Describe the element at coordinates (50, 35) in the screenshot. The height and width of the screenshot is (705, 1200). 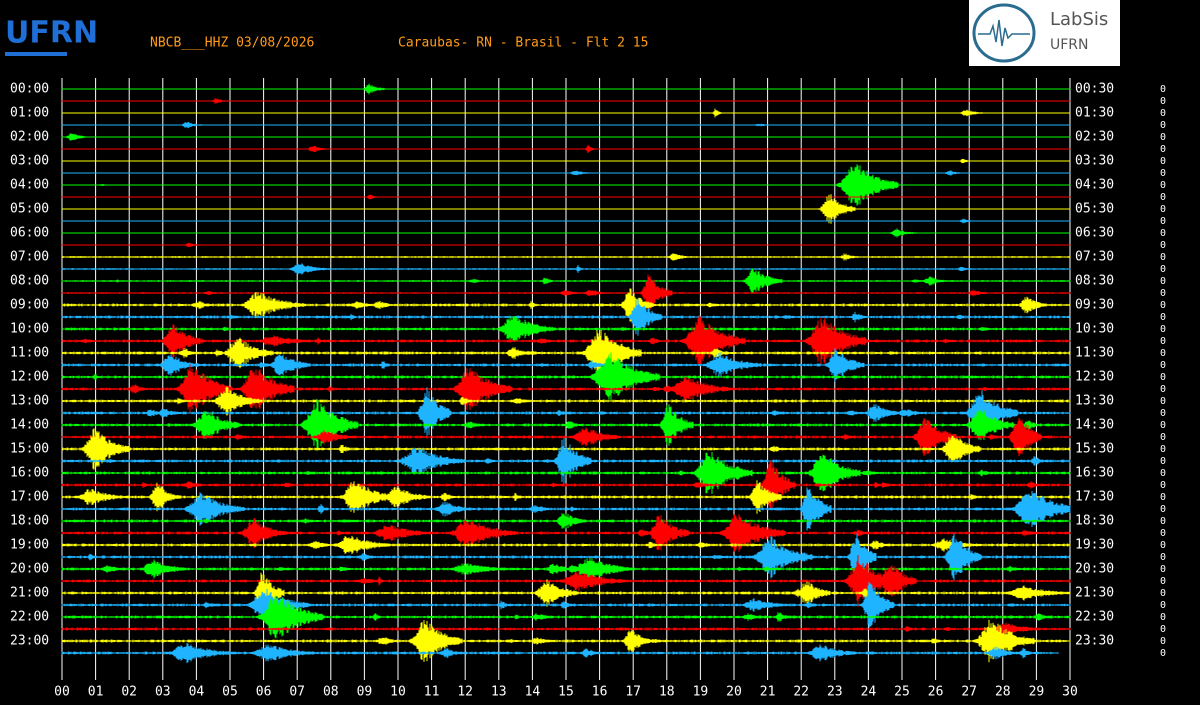
I see `left-logo: UFRN` at that location.